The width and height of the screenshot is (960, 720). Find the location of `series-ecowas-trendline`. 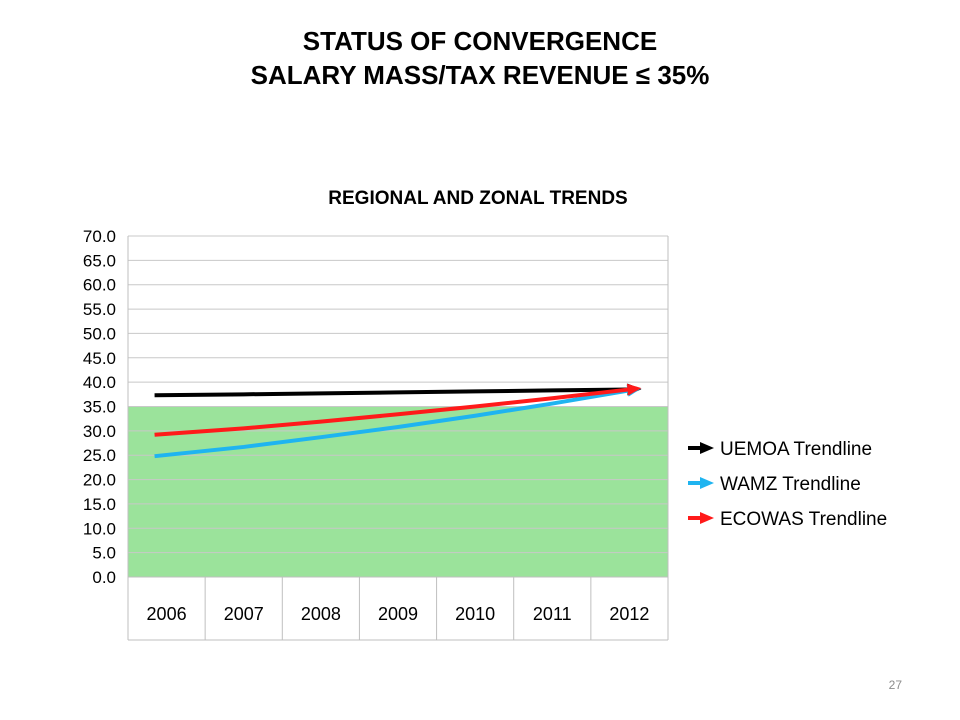

series-ecowas-trendline is located at coordinates (398, 410).